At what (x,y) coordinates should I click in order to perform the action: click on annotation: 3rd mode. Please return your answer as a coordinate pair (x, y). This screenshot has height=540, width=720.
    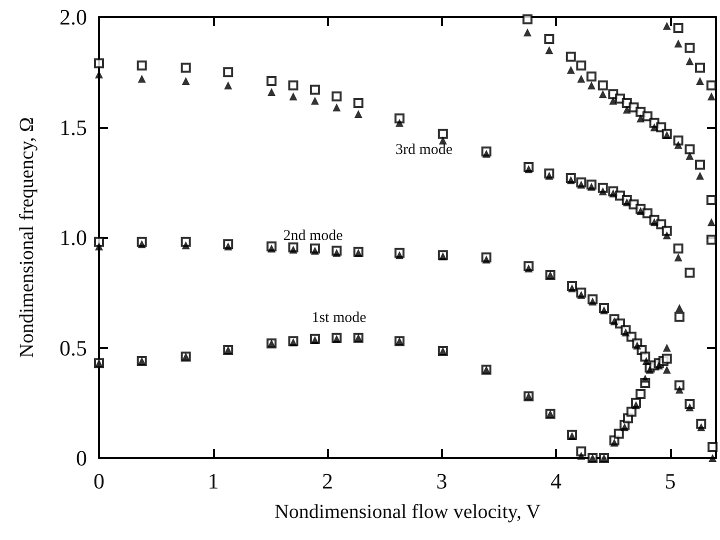
    Looking at the image, I should click on (424, 150).